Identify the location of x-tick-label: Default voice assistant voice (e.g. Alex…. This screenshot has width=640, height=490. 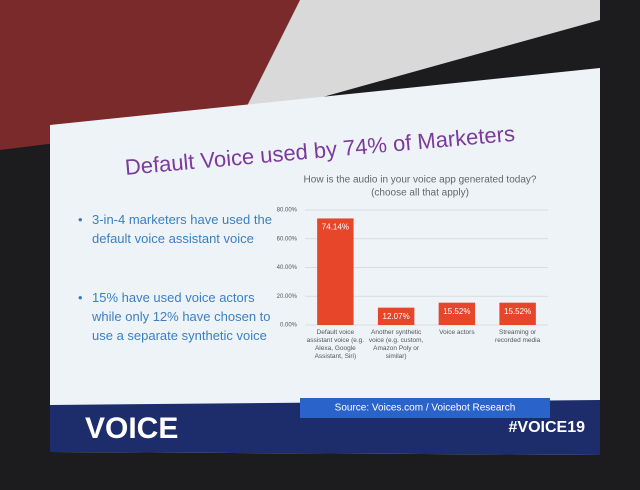
(335, 344).